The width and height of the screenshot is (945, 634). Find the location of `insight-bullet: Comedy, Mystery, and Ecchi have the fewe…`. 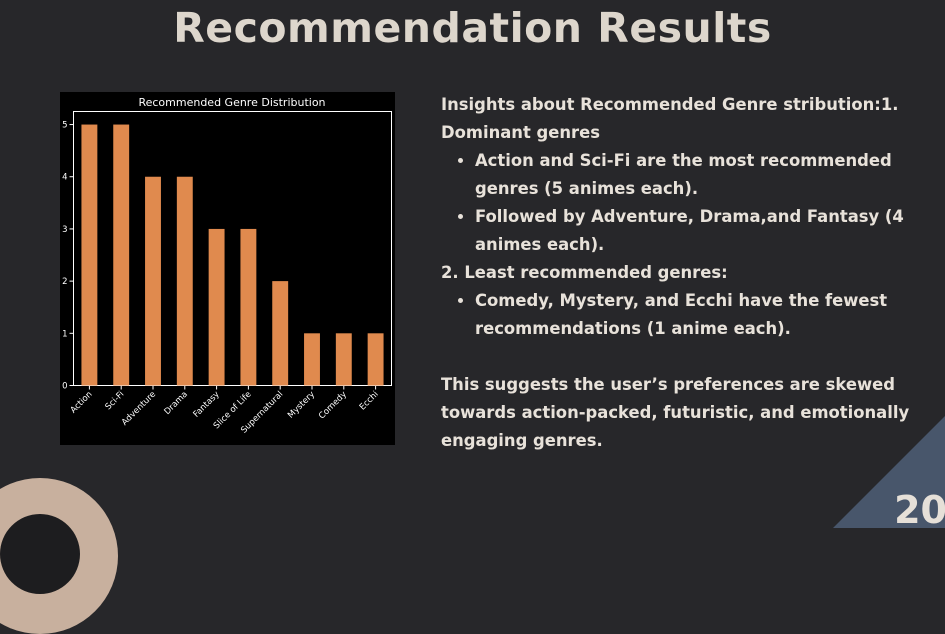

insight-bullet: Comedy, Mystery, and Ecchi have the fewe… is located at coordinates (705, 315).